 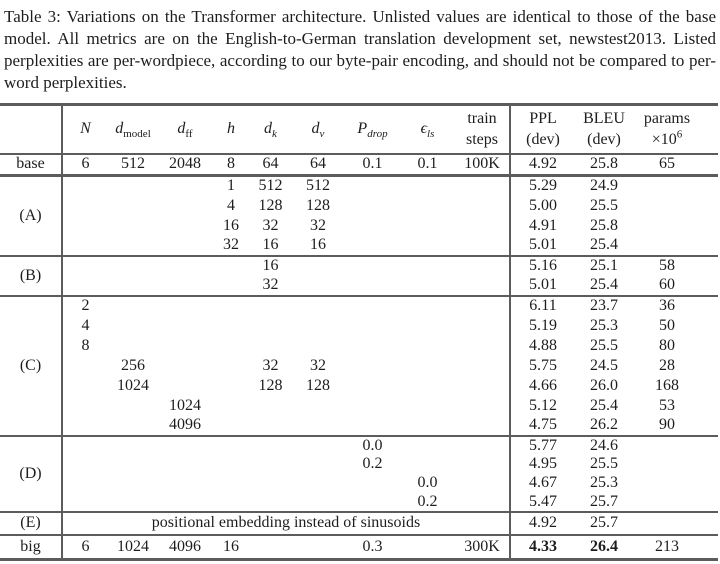 What do you see at coordinates (427, 482) in the screenshot?
I see `table-cell: 0.0` at bounding box center [427, 482].